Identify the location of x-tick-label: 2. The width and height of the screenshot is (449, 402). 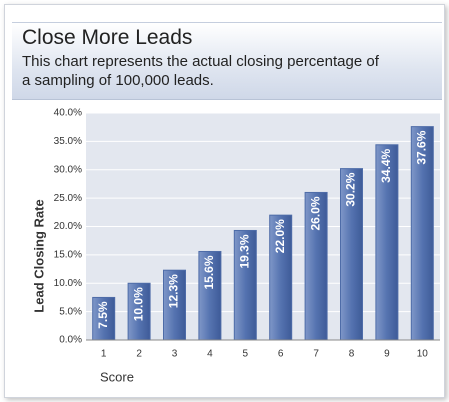
(139, 354).